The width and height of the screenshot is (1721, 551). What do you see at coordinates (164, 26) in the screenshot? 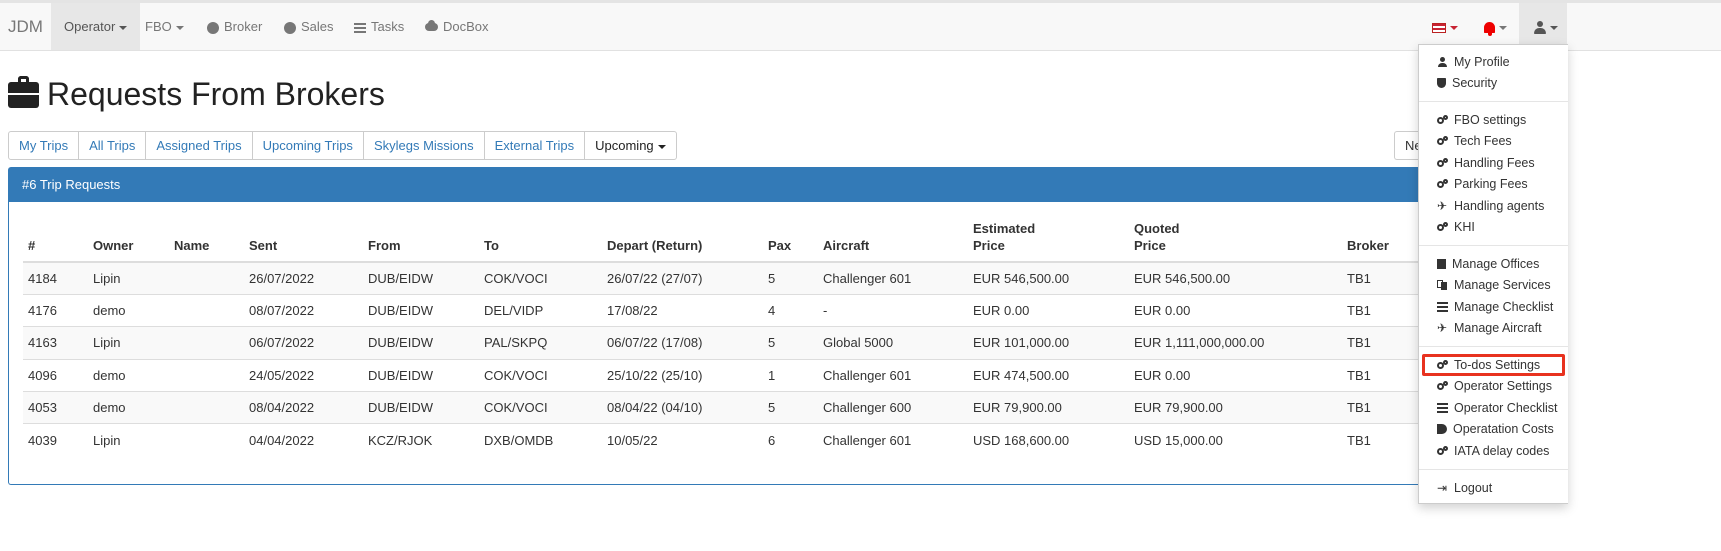
I see `nav-fbo: FBO` at bounding box center [164, 26].